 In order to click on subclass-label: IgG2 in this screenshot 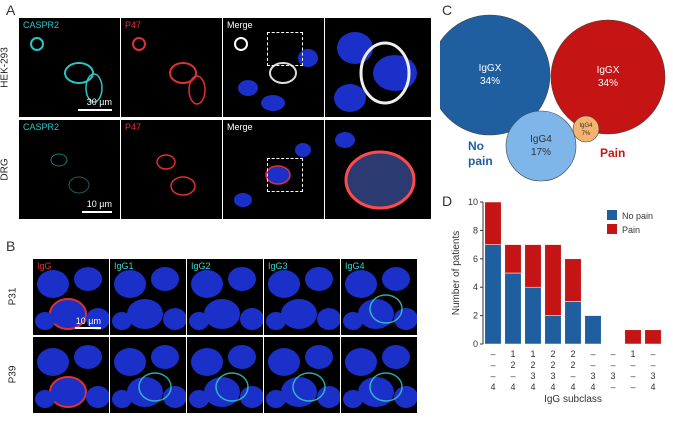, I will do `click(201, 266)`.